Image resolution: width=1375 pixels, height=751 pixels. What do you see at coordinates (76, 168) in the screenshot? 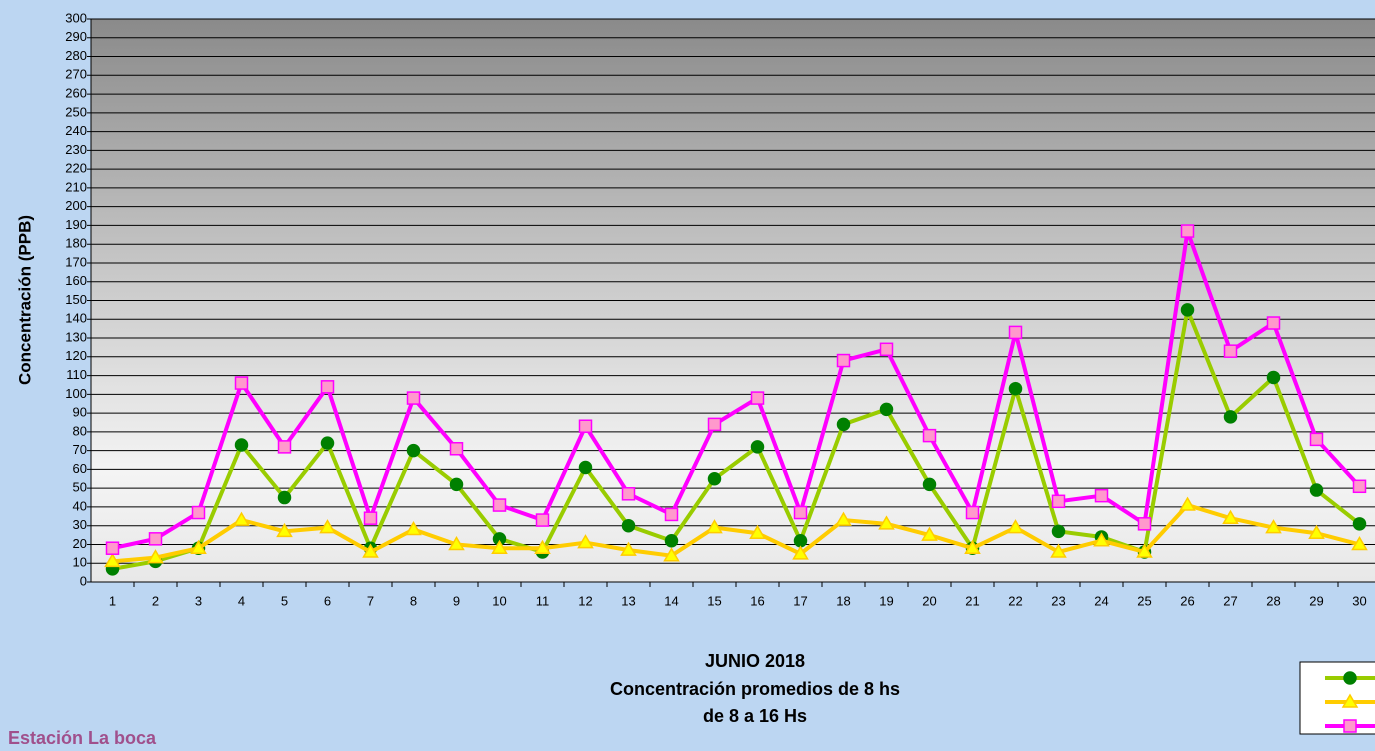
I see `y-tick-label: 220` at bounding box center [76, 168].